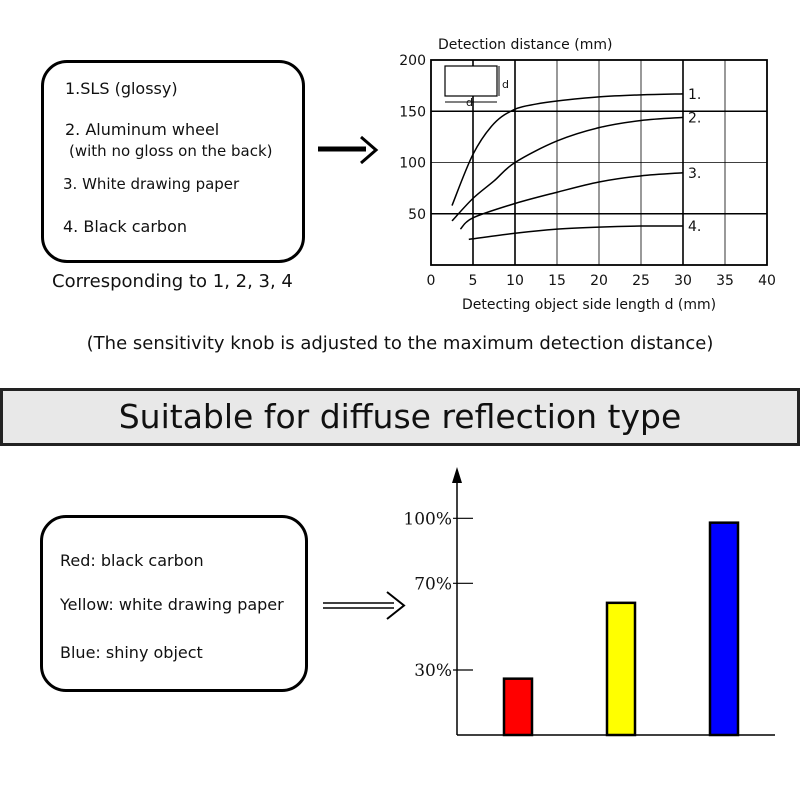  What do you see at coordinates (431, 281) in the screenshot?
I see `x-tick-label: 0` at bounding box center [431, 281].